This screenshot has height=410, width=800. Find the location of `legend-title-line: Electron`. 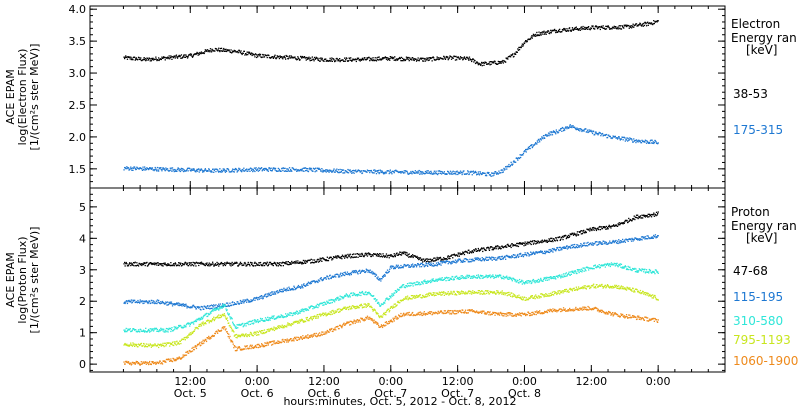

legend-title-line: Electron is located at coordinates (755, 24).